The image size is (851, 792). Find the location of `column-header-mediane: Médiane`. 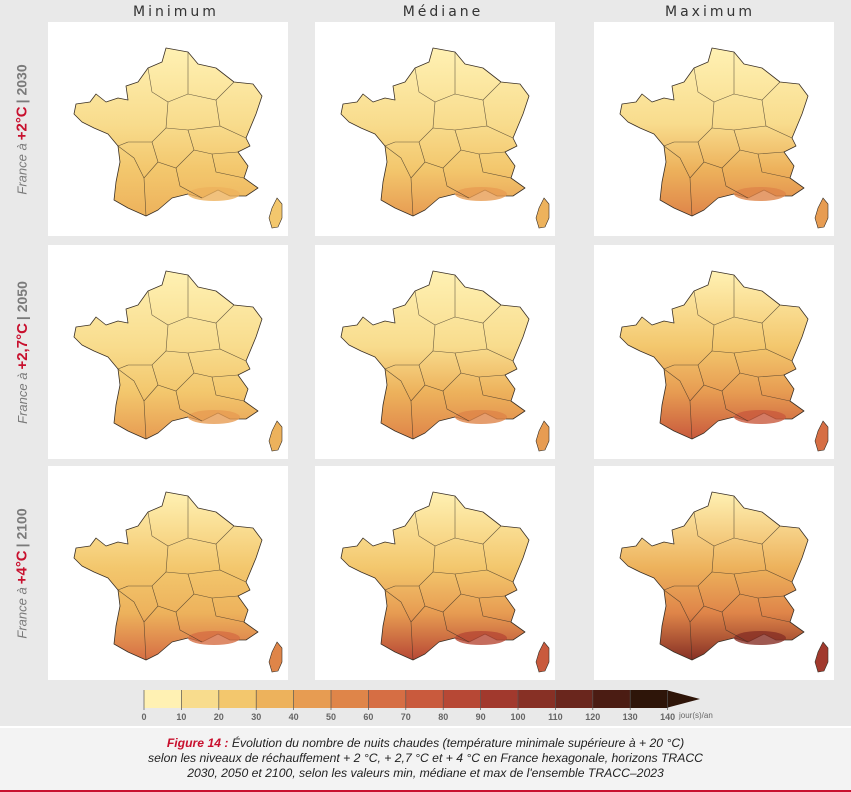

column-header-mediane: Médiane is located at coordinates (443, 12).